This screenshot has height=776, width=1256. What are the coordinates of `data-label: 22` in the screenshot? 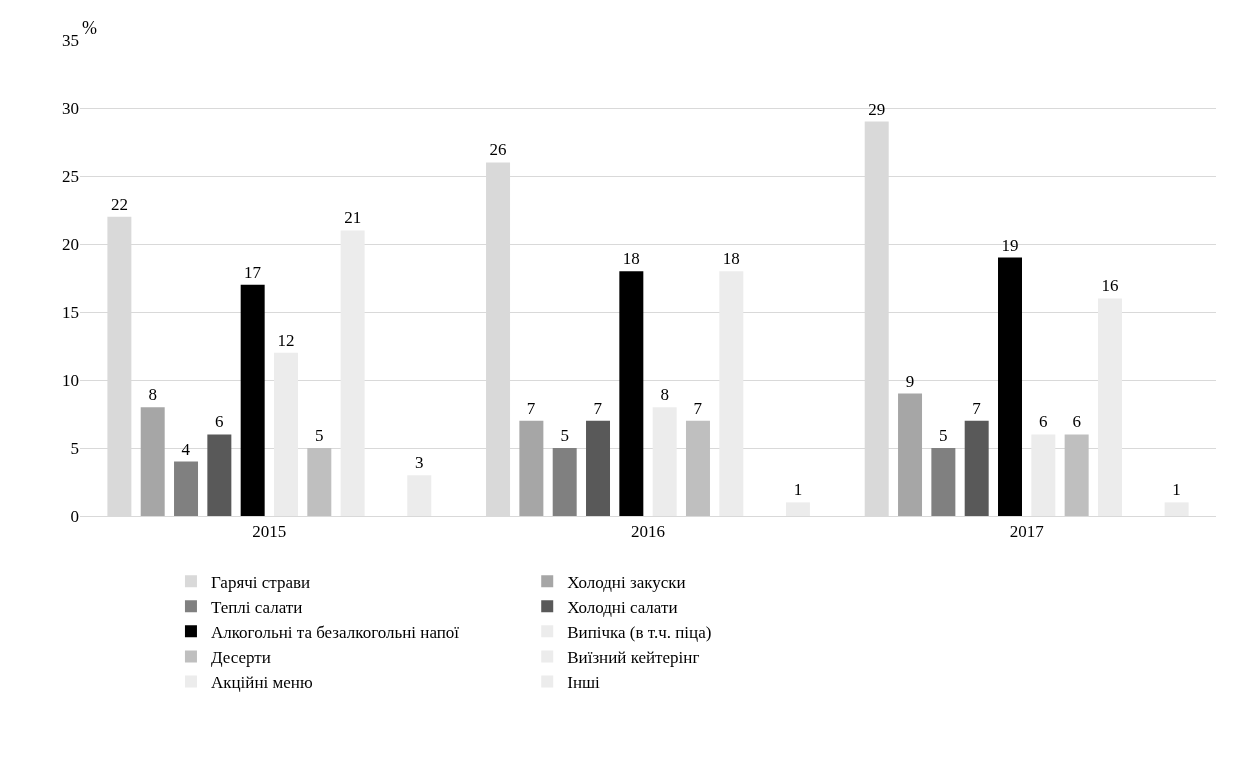 It's located at (119, 204).